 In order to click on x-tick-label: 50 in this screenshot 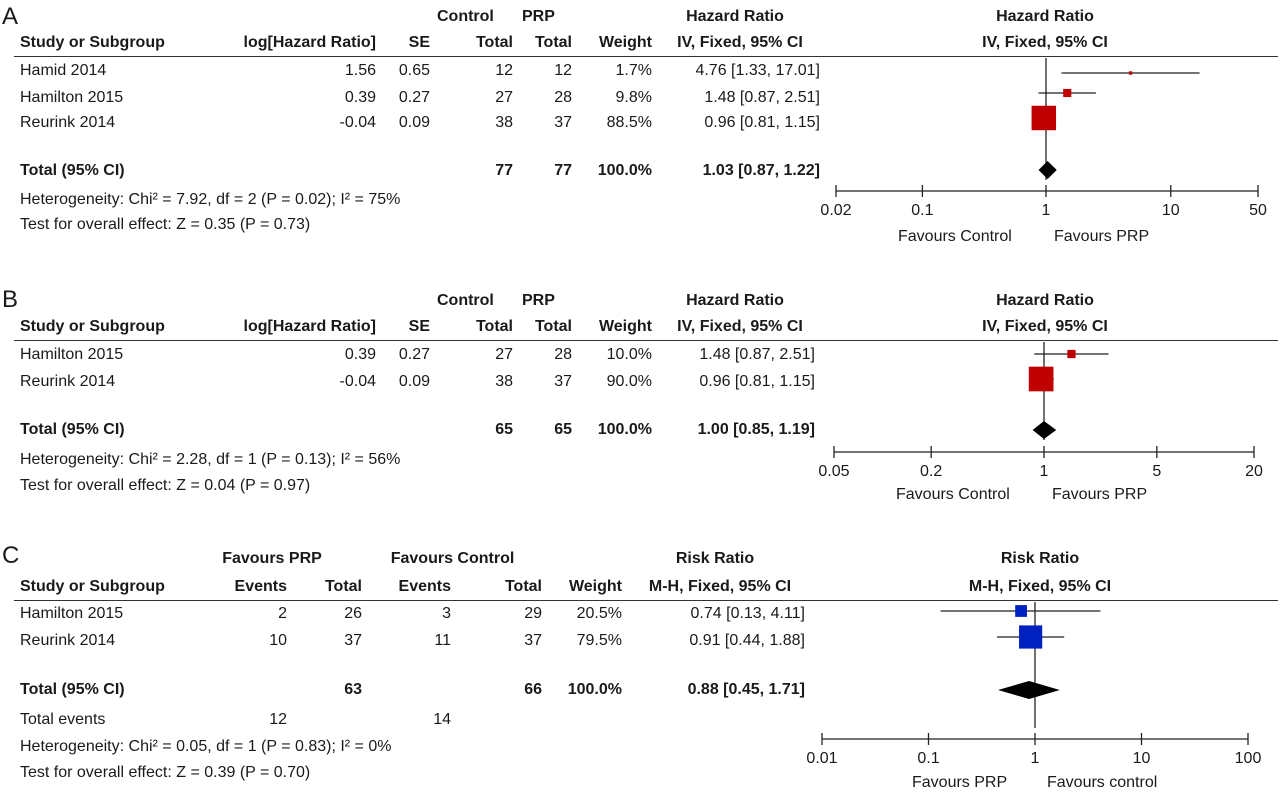, I will do `click(1258, 210)`.